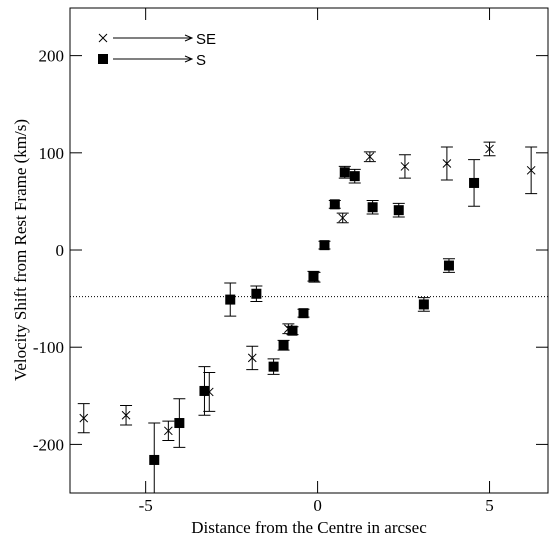 The width and height of the screenshot is (558, 548). I want to click on y-axis-label: Velocity Shift from Rest Frame (km/s), so click(20, 250).